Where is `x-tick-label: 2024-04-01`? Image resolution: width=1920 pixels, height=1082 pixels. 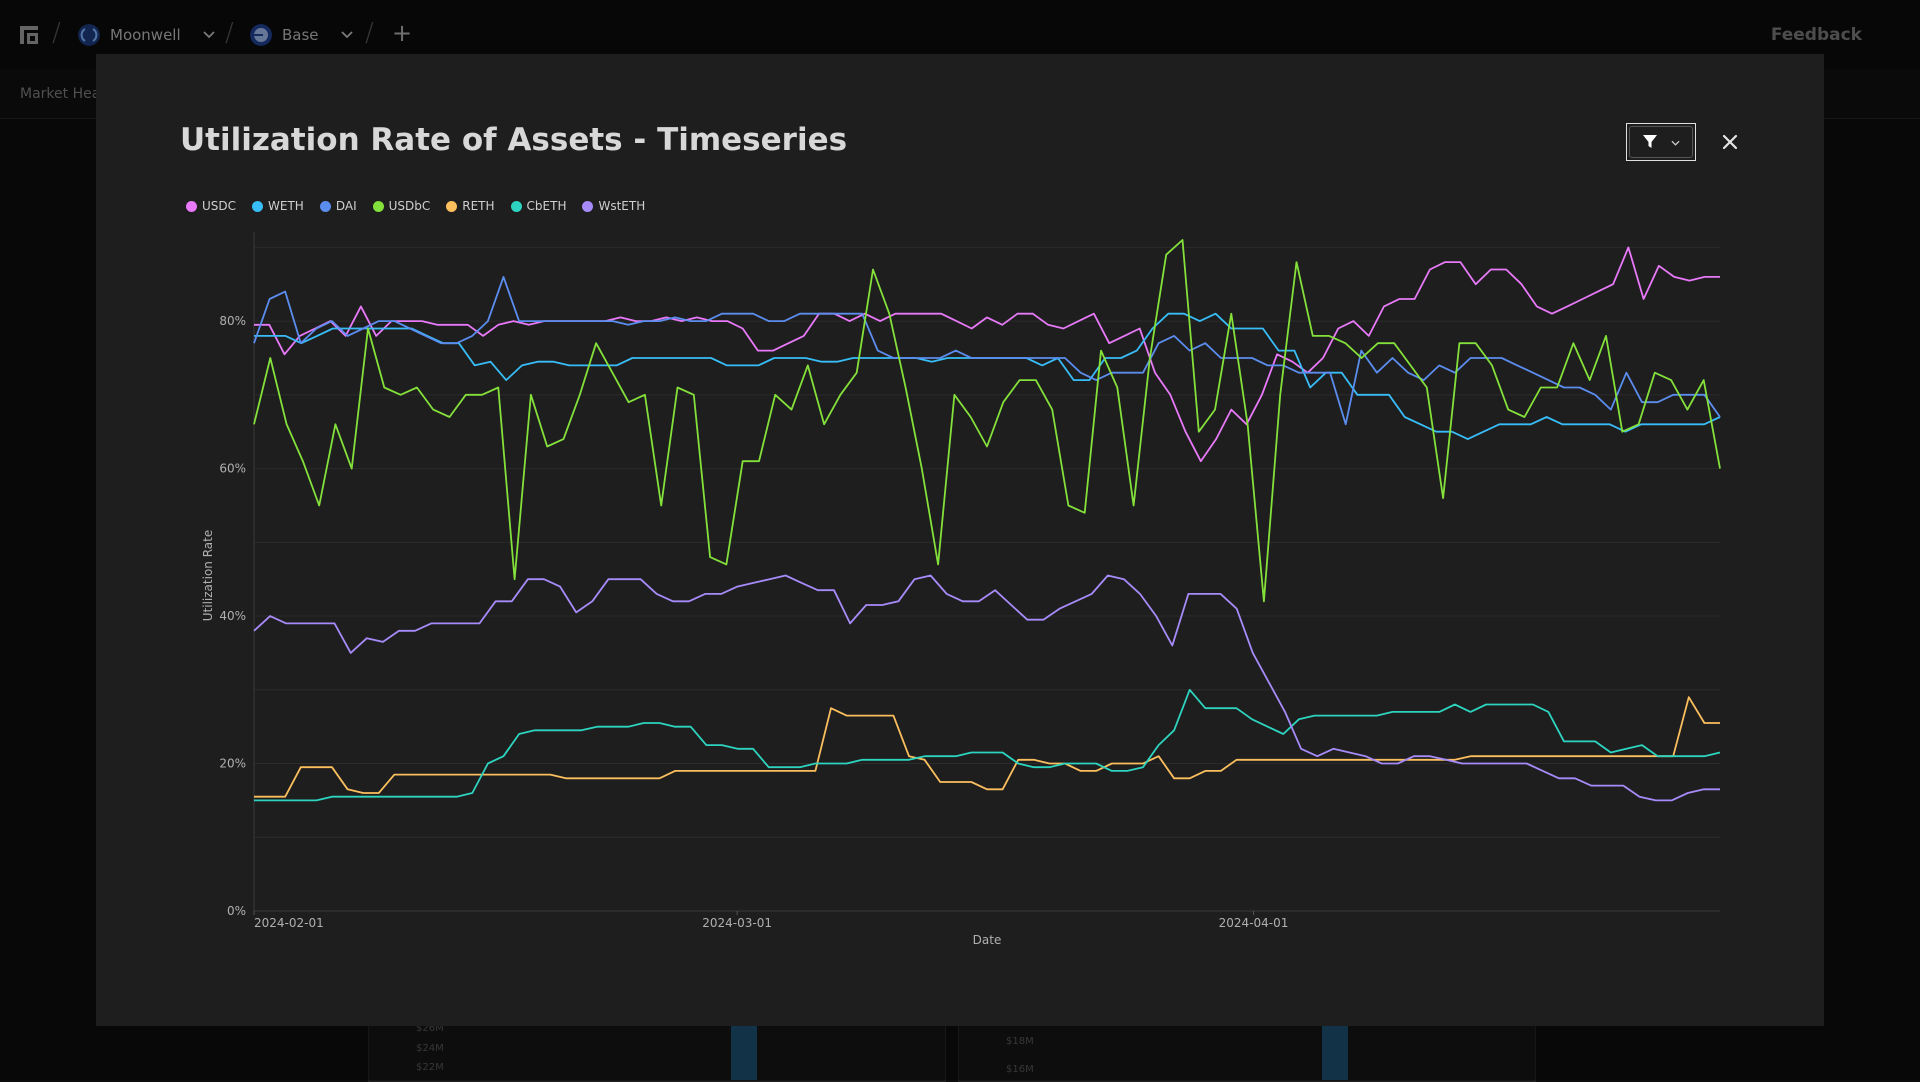
x-tick-label: 2024-04-01 is located at coordinates (1254, 923).